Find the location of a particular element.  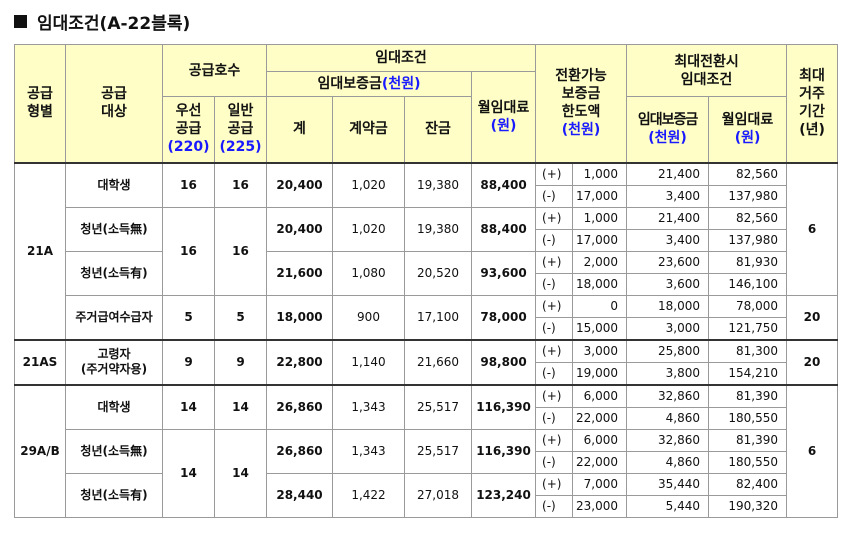

general-cell: 5 is located at coordinates (240, 317).